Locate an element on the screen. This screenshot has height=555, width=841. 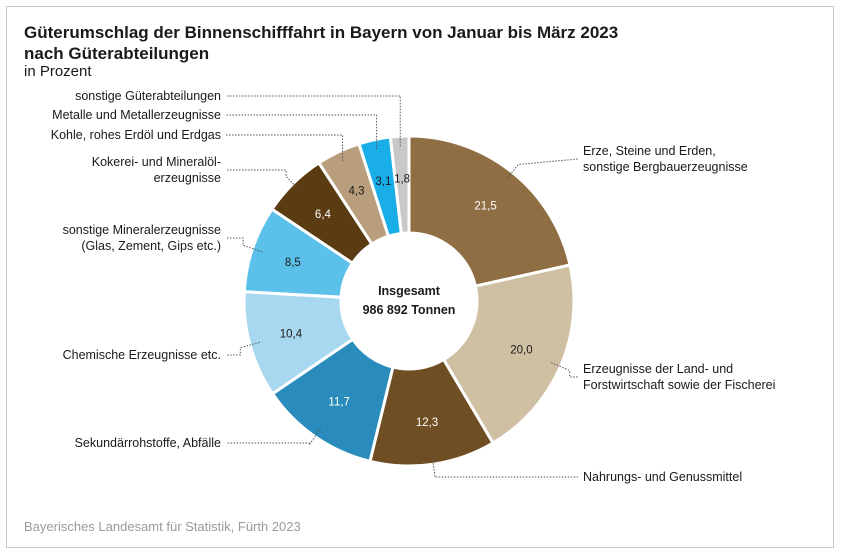
slice-category-label: Sekundärrohstoffe, Abfälle is located at coordinates (148, 443).